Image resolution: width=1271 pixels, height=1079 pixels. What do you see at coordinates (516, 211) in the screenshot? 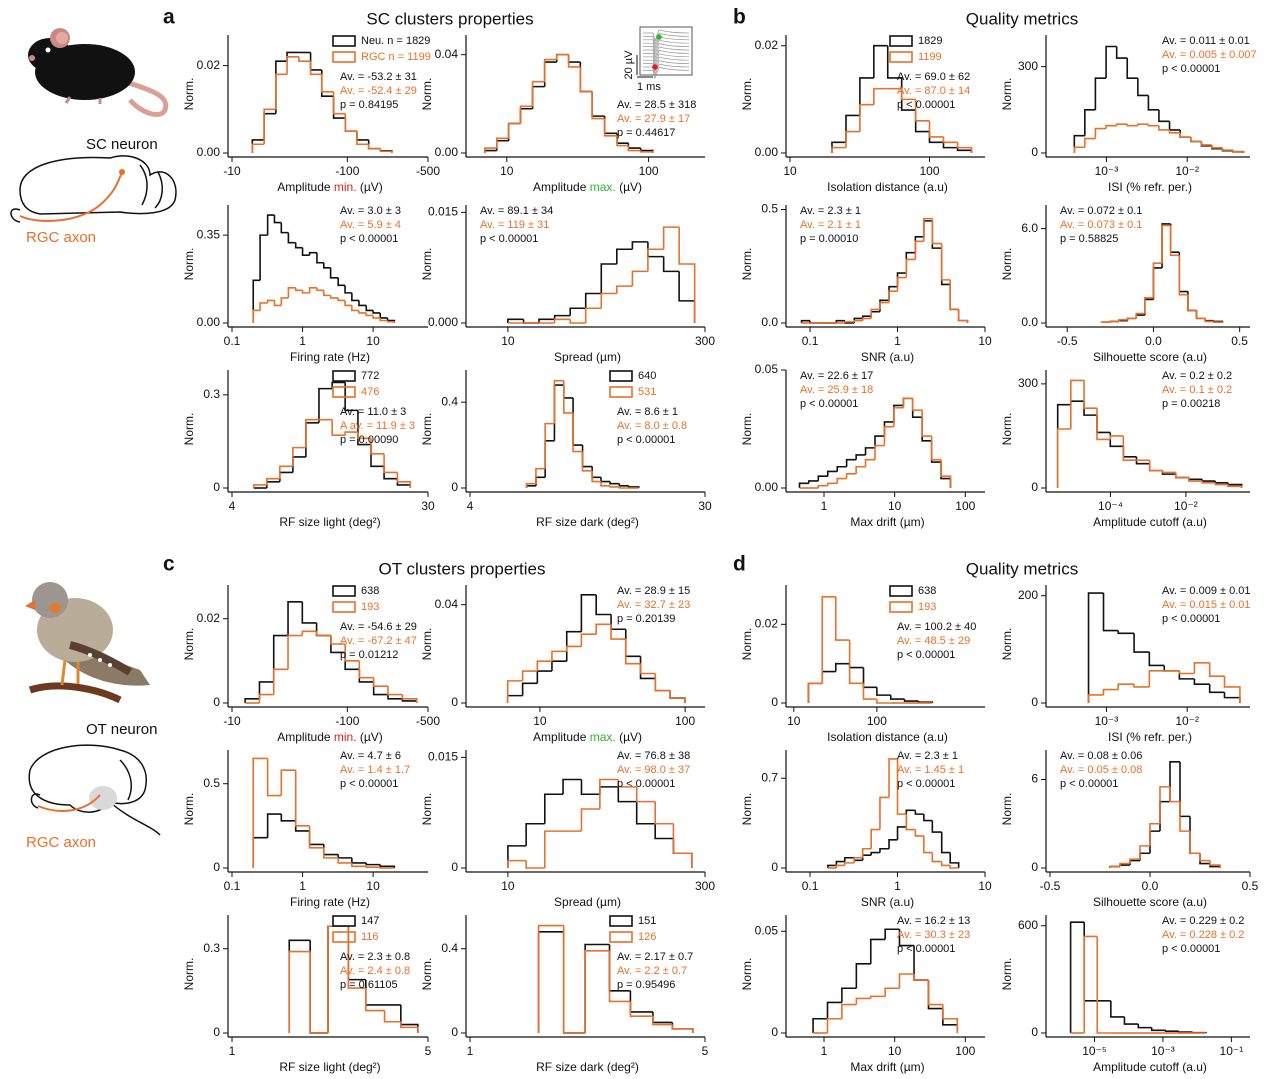
I see `stat-annotation: Av. = 89.1 ± 34` at bounding box center [516, 211].